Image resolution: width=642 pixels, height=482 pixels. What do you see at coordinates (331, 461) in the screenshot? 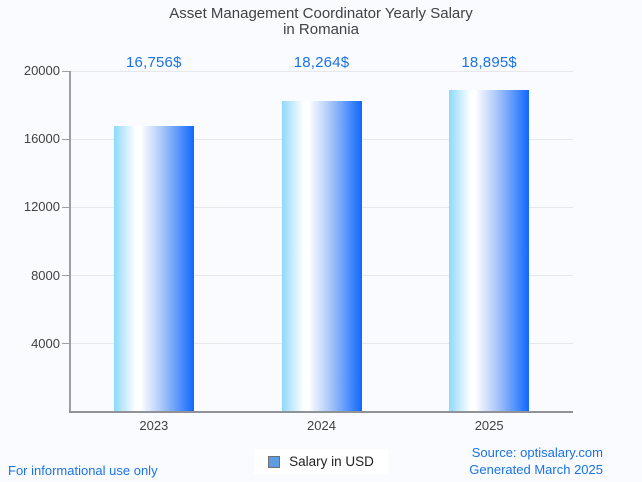
I see `legend-label: Salary in USD` at bounding box center [331, 461].